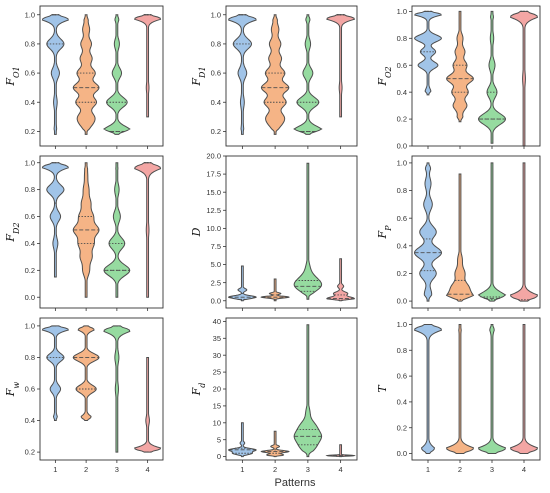 This screenshot has width=550, height=493. I want to click on y-axis-label: Fw, so click(12, 390).